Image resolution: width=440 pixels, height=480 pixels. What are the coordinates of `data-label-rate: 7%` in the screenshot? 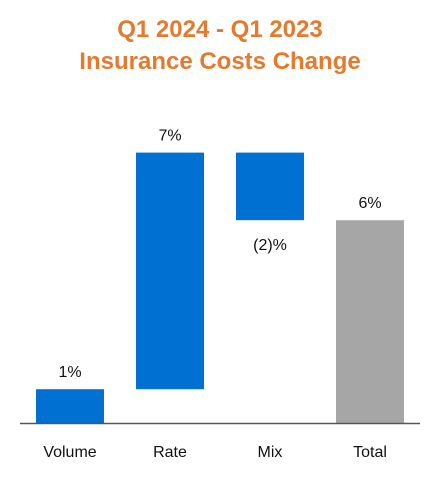 It's located at (169, 136).